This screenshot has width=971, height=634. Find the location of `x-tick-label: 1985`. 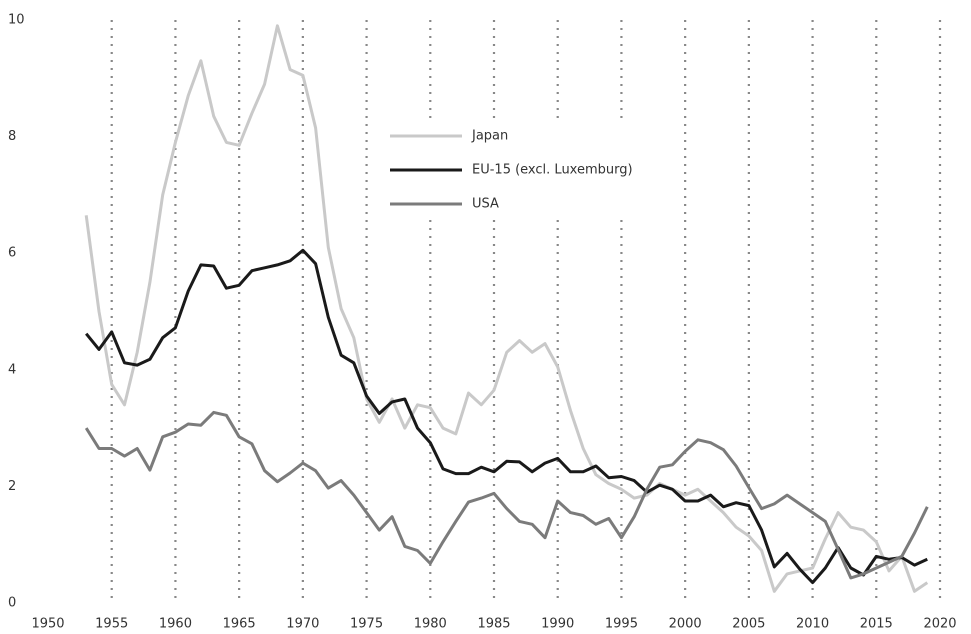

x-tick-label: 1985 is located at coordinates (493, 624).